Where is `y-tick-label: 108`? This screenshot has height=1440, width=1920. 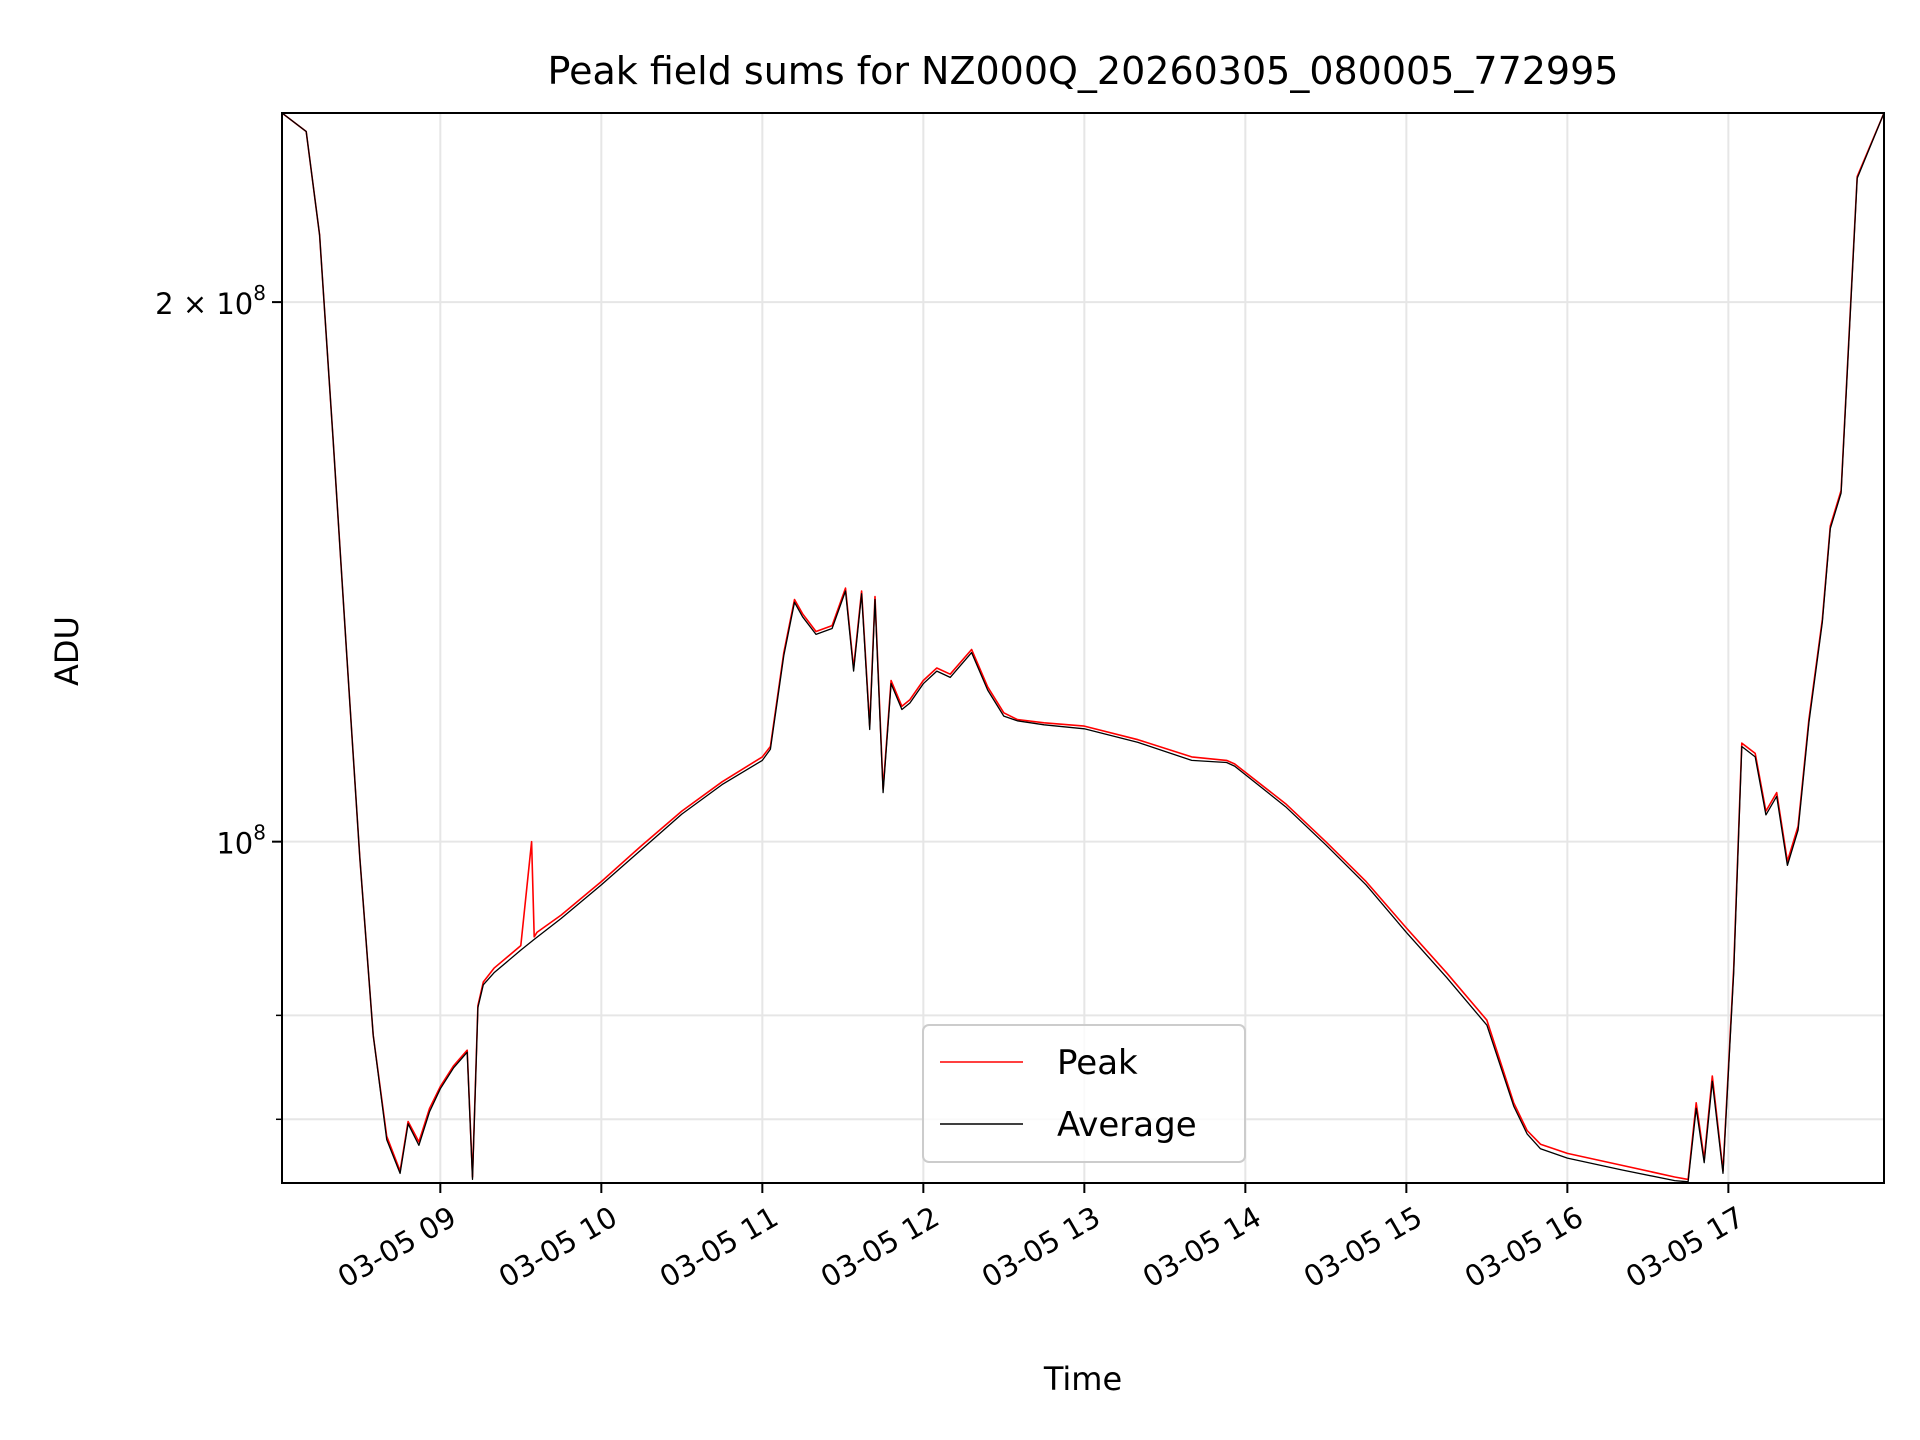
y-tick-label: 108 is located at coordinates (241, 841).